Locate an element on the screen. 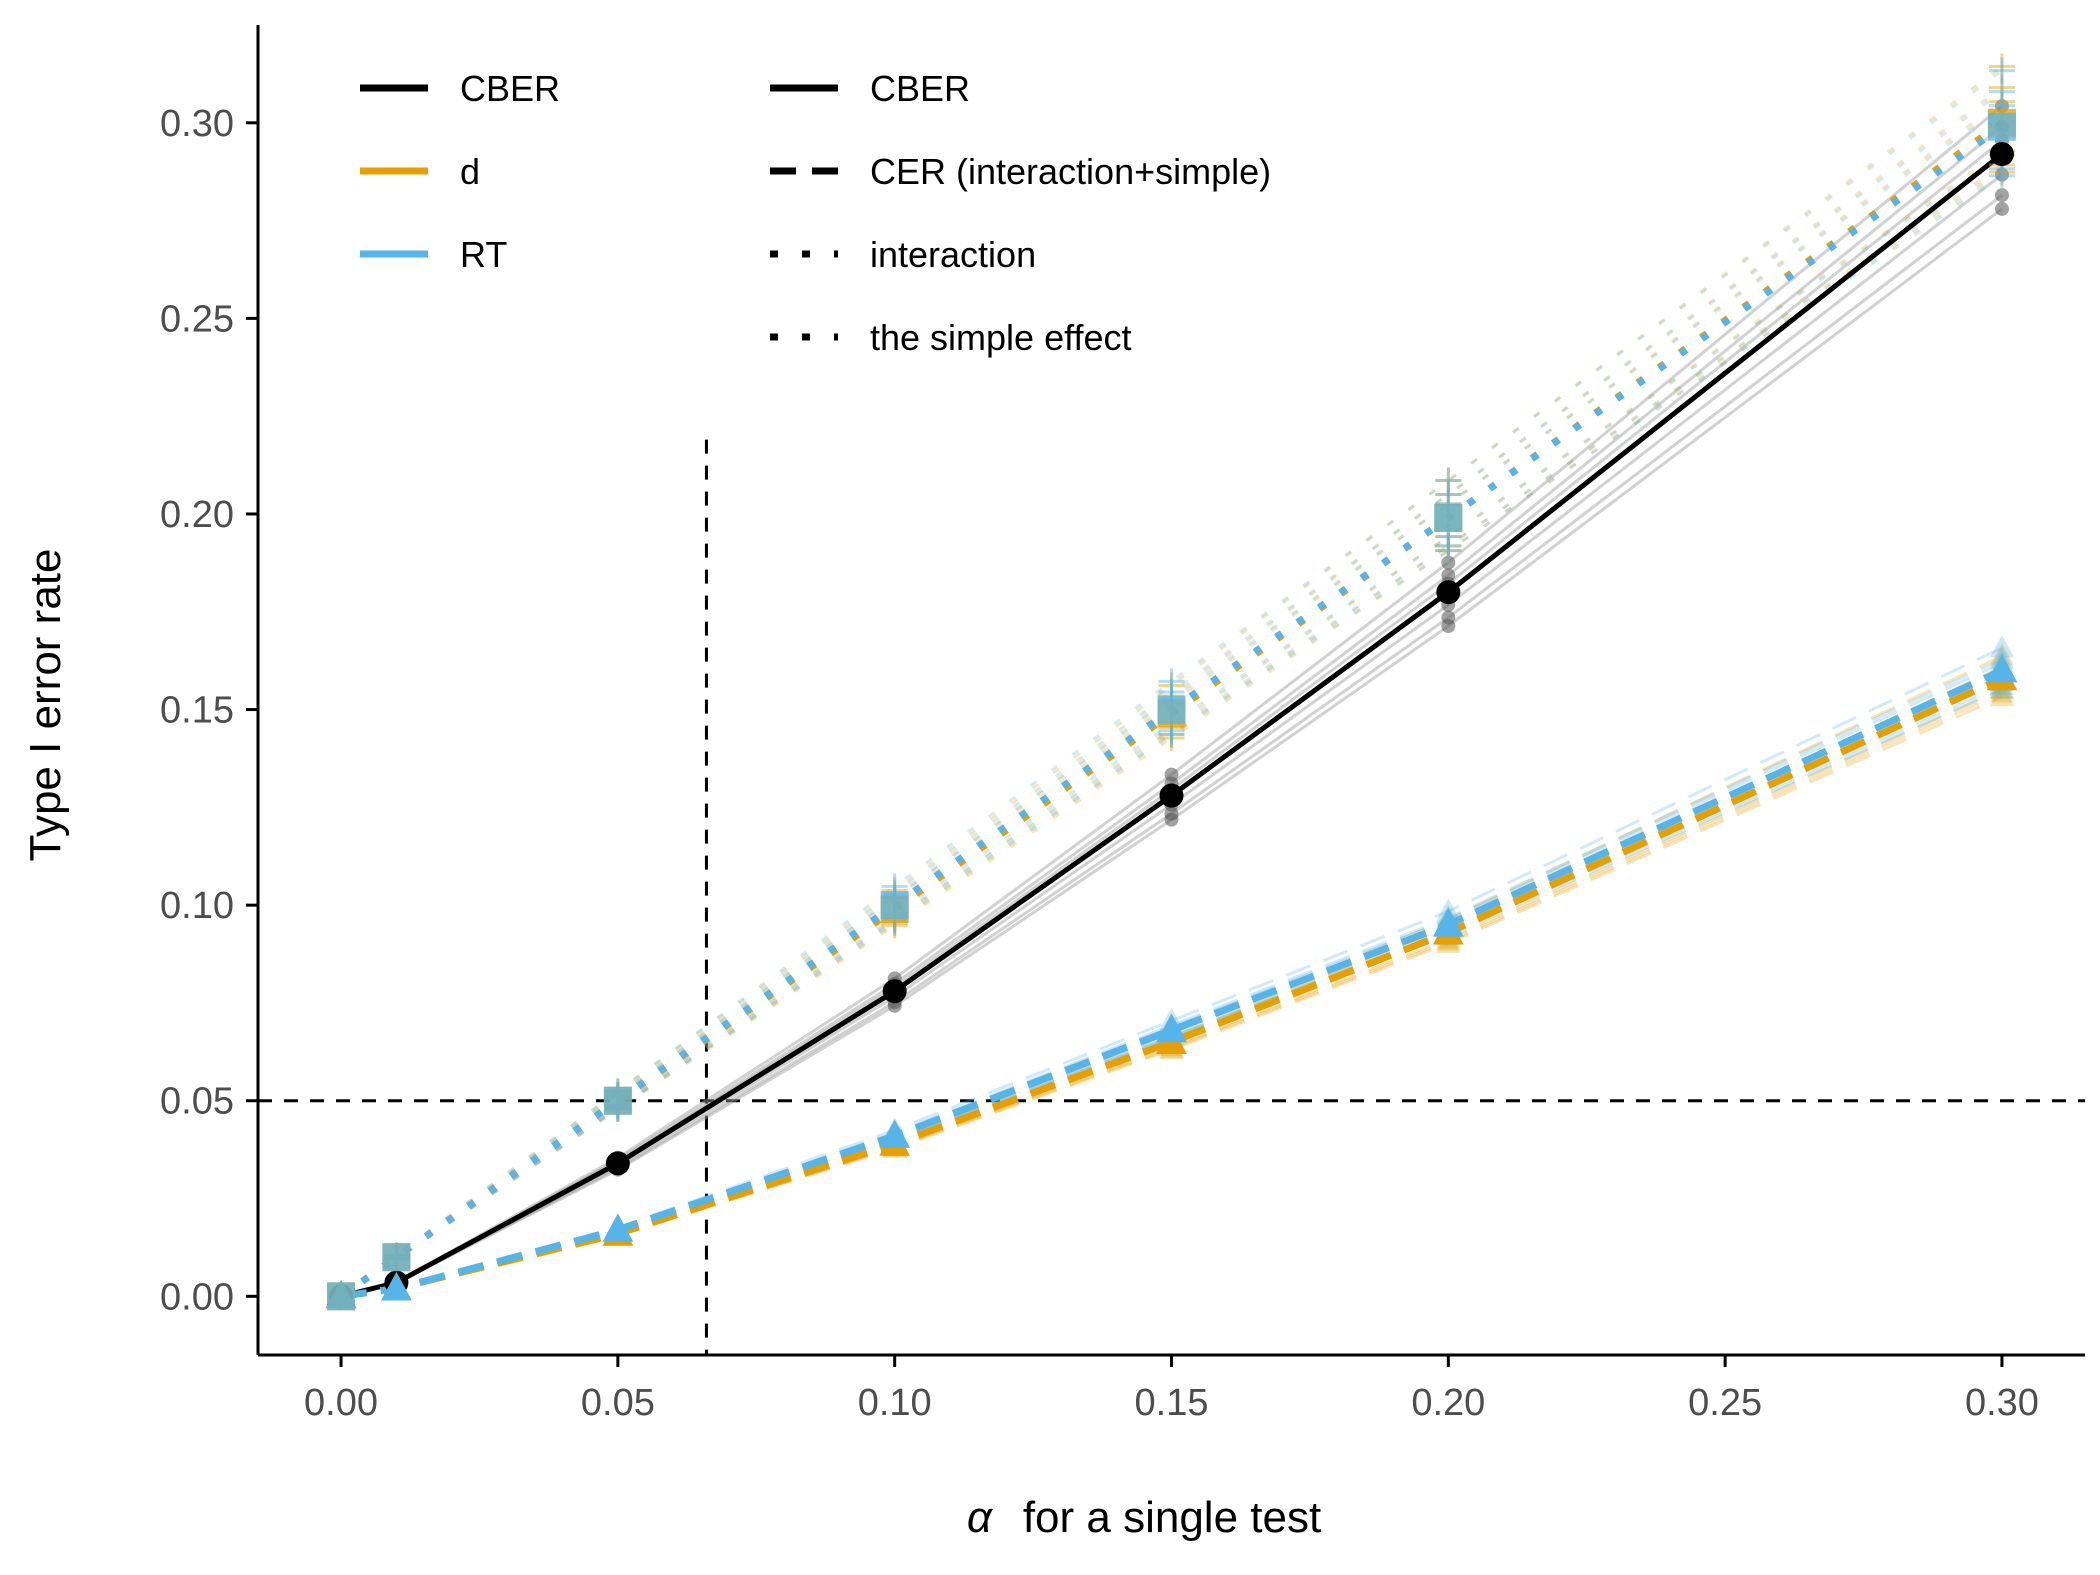 This screenshot has height=1575, width=2100. x-axis-title-text: for a single test is located at coordinates (1172, 1517).